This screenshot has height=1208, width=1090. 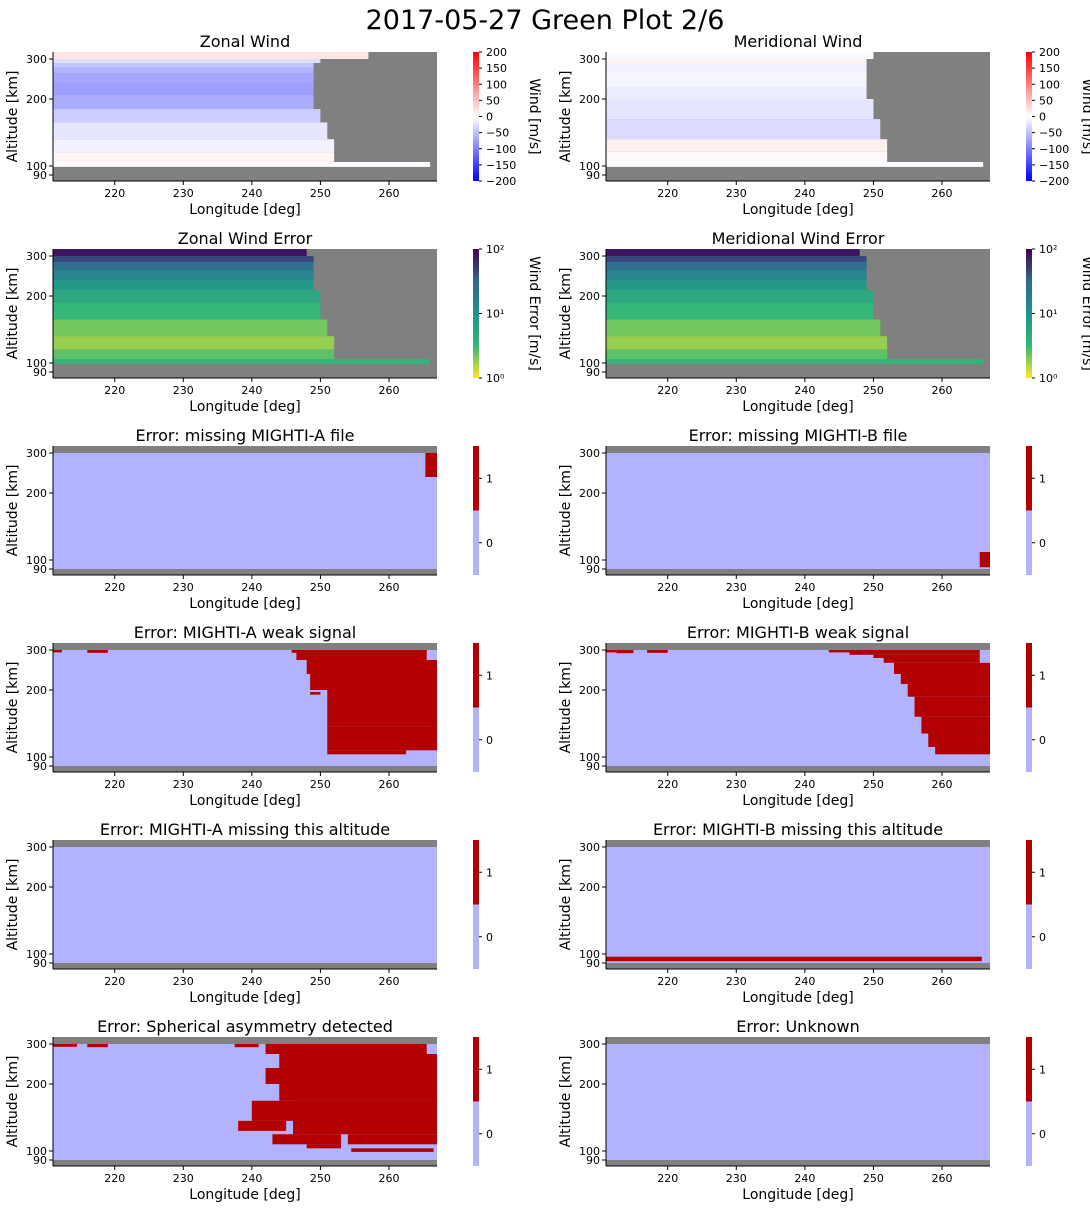 What do you see at coordinates (1048, 314) in the screenshot?
I see `colorbar-tick-label: 10¹` at bounding box center [1048, 314].